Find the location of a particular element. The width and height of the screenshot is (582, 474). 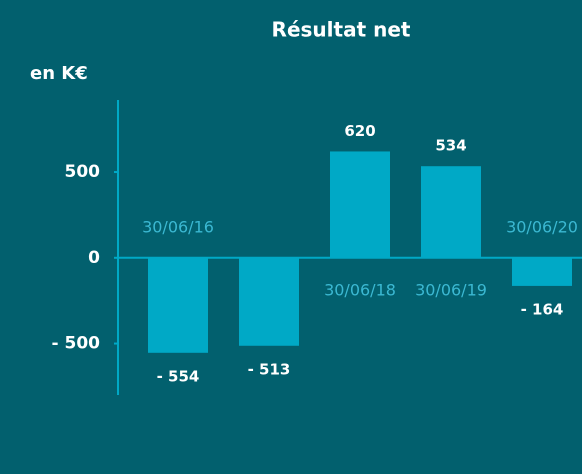

value-label: 534 is located at coordinates (450, 146).